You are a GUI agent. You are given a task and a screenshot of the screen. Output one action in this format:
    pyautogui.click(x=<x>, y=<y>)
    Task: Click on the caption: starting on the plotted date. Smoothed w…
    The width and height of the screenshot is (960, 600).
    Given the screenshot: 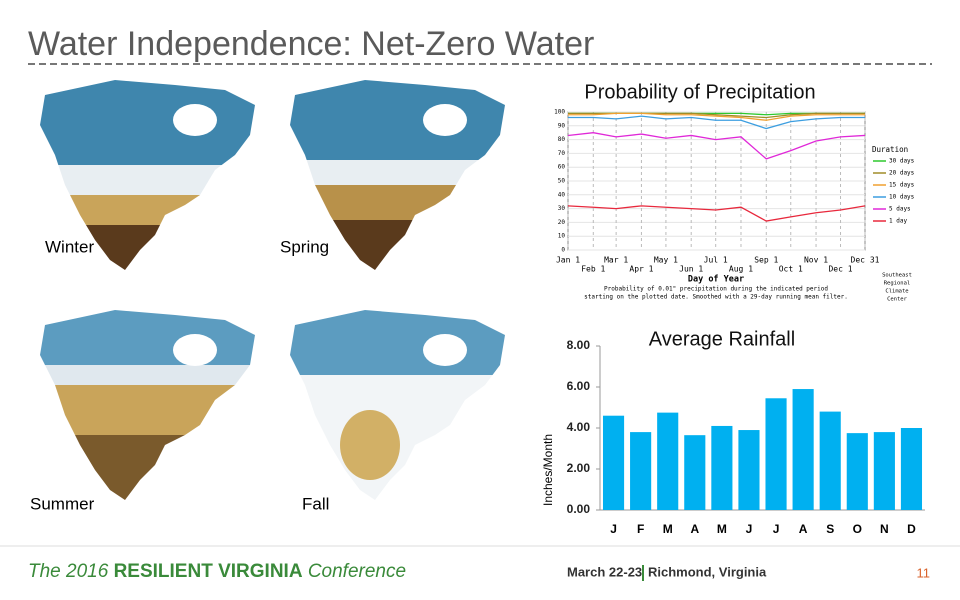 What is the action you would take?
    pyautogui.click(x=716, y=297)
    